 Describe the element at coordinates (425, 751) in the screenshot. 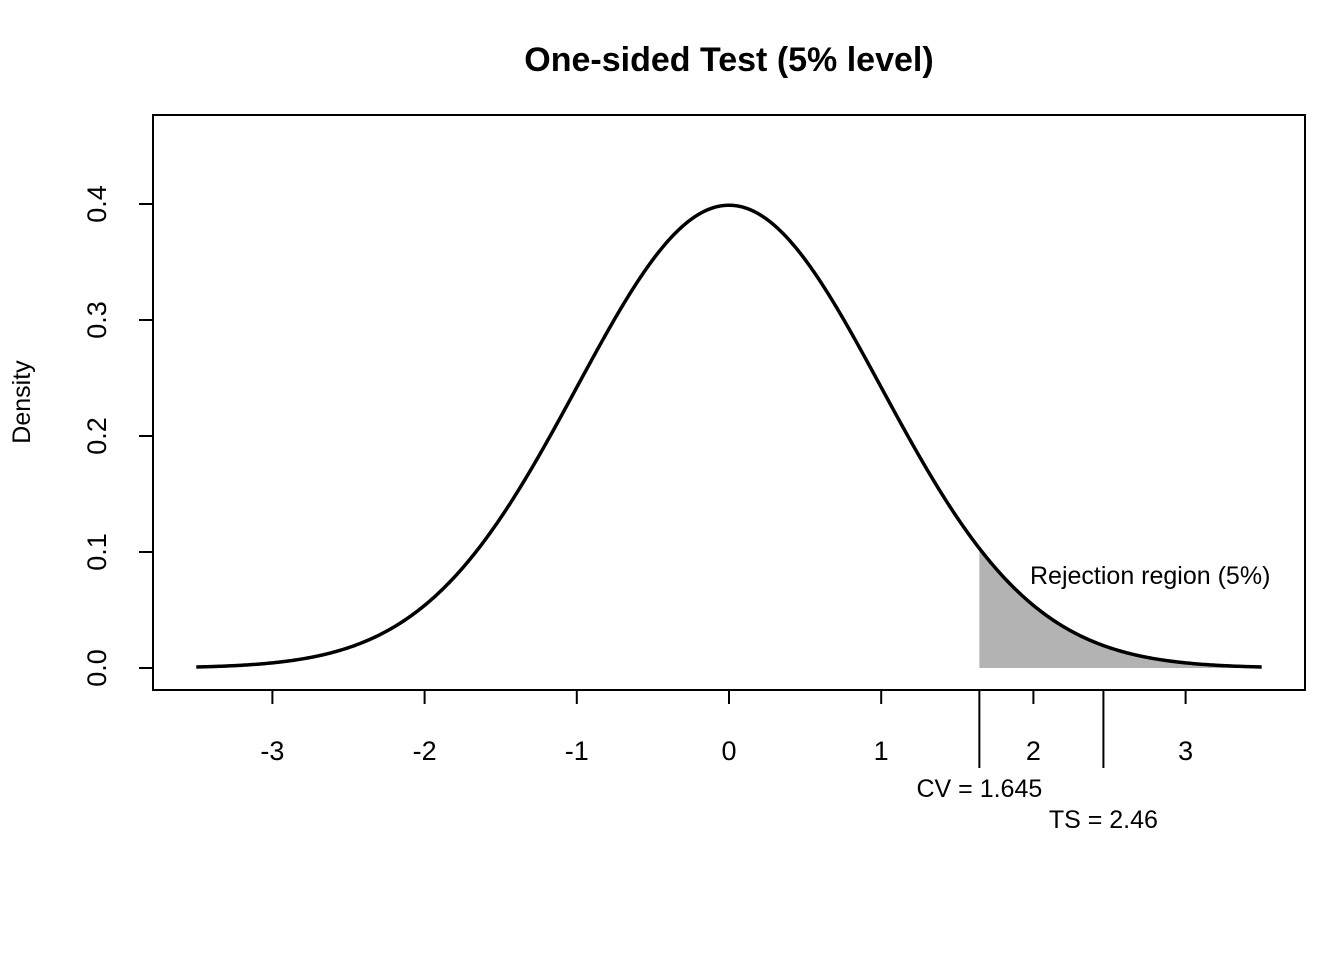

I see `x-tick-label: -2` at that location.